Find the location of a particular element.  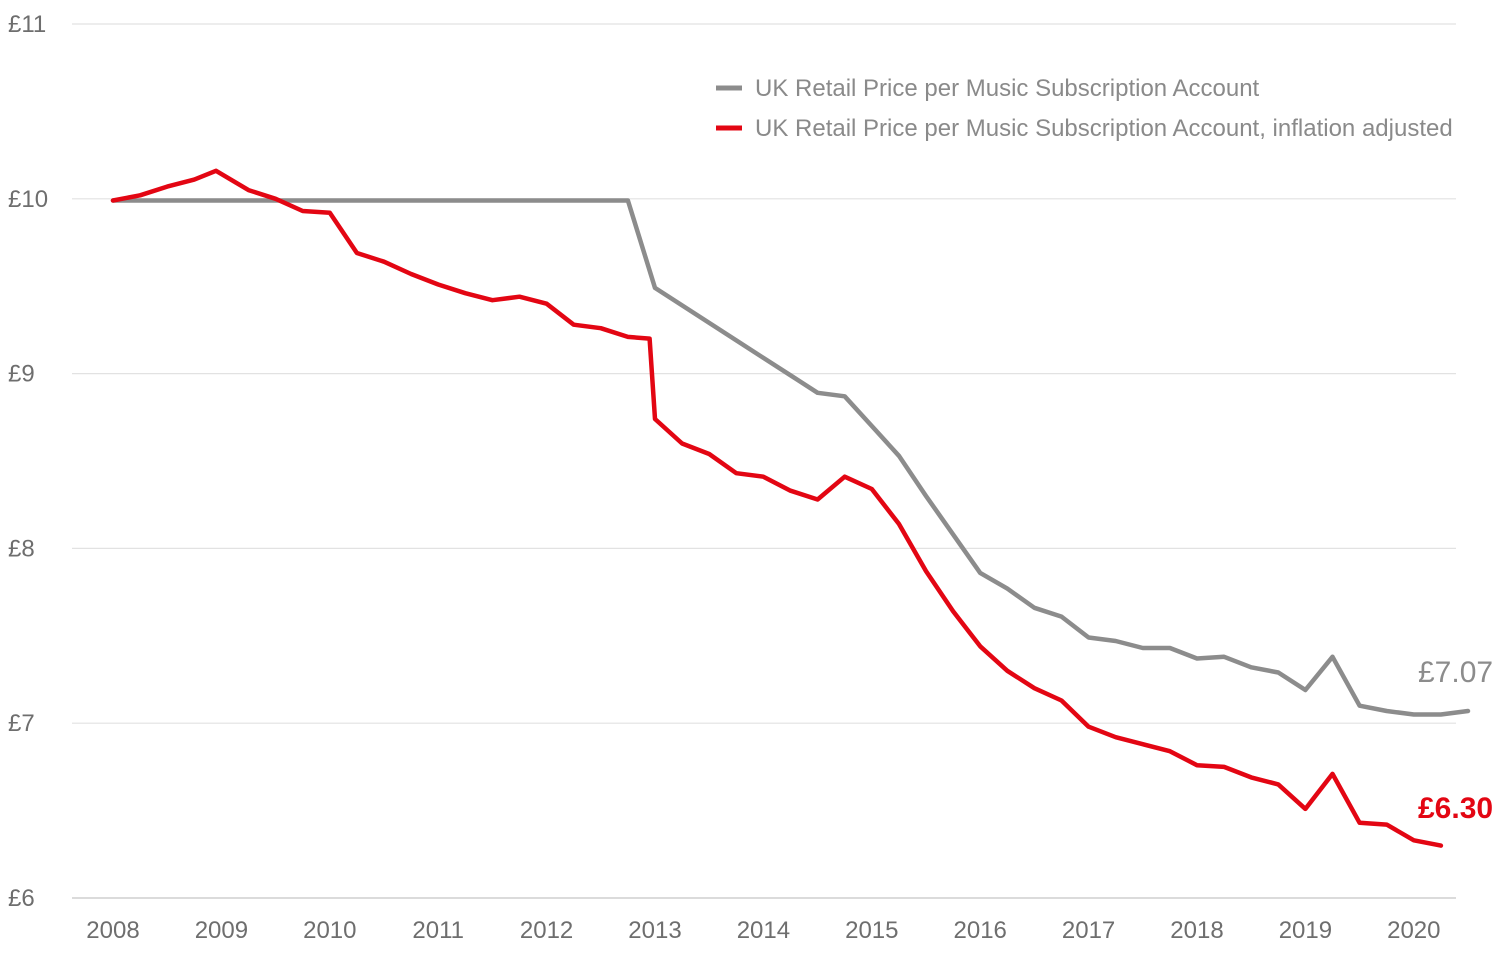

end-value-label-1: £7.07 is located at coordinates (1455, 672).